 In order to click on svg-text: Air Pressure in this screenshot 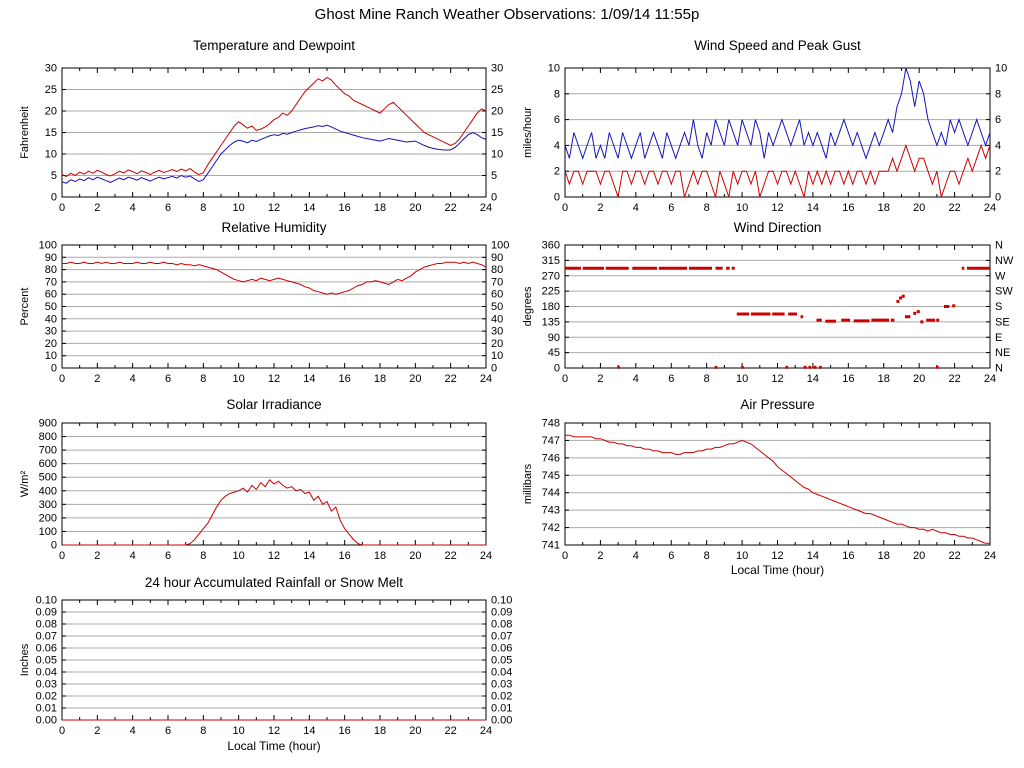, I will do `click(777, 404)`.